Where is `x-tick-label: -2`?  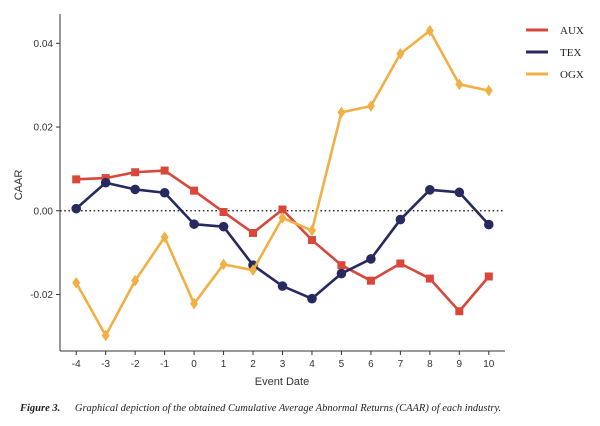 x-tick-label: -2 is located at coordinates (135, 364).